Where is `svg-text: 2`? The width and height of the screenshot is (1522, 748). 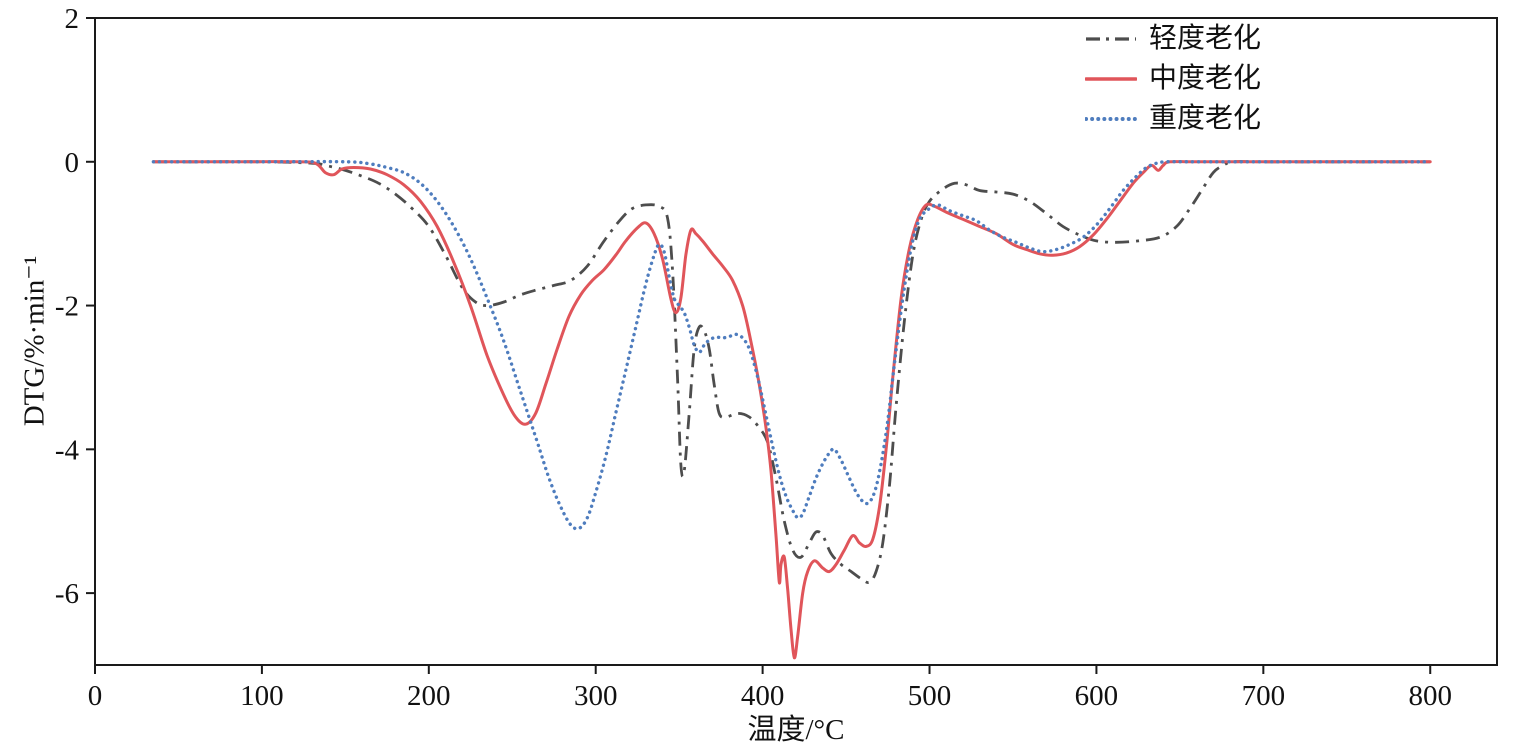
svg-text: 2 is located at coordinates (72, 19).